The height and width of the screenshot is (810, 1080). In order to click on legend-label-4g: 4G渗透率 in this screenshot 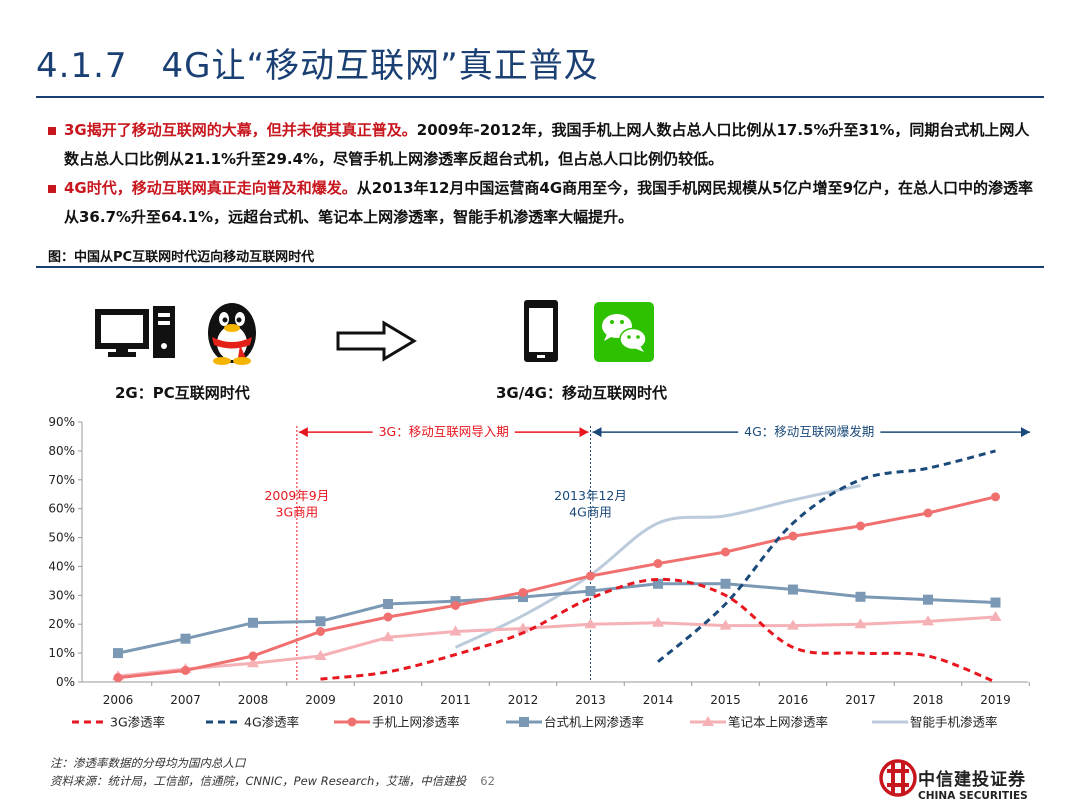, I will do `click(271, 722)`.